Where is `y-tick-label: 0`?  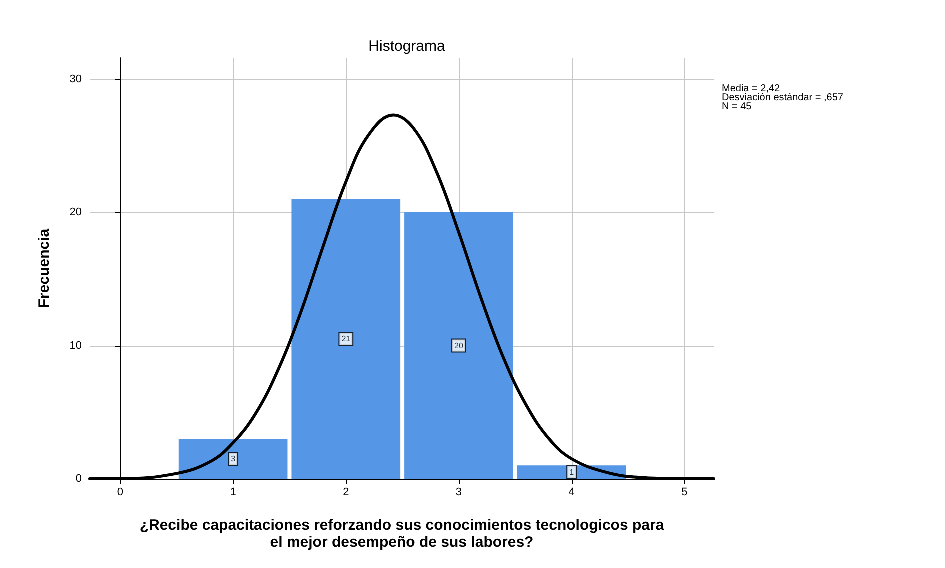 y-tick-label: 0 is located at coordinates (79, 479).